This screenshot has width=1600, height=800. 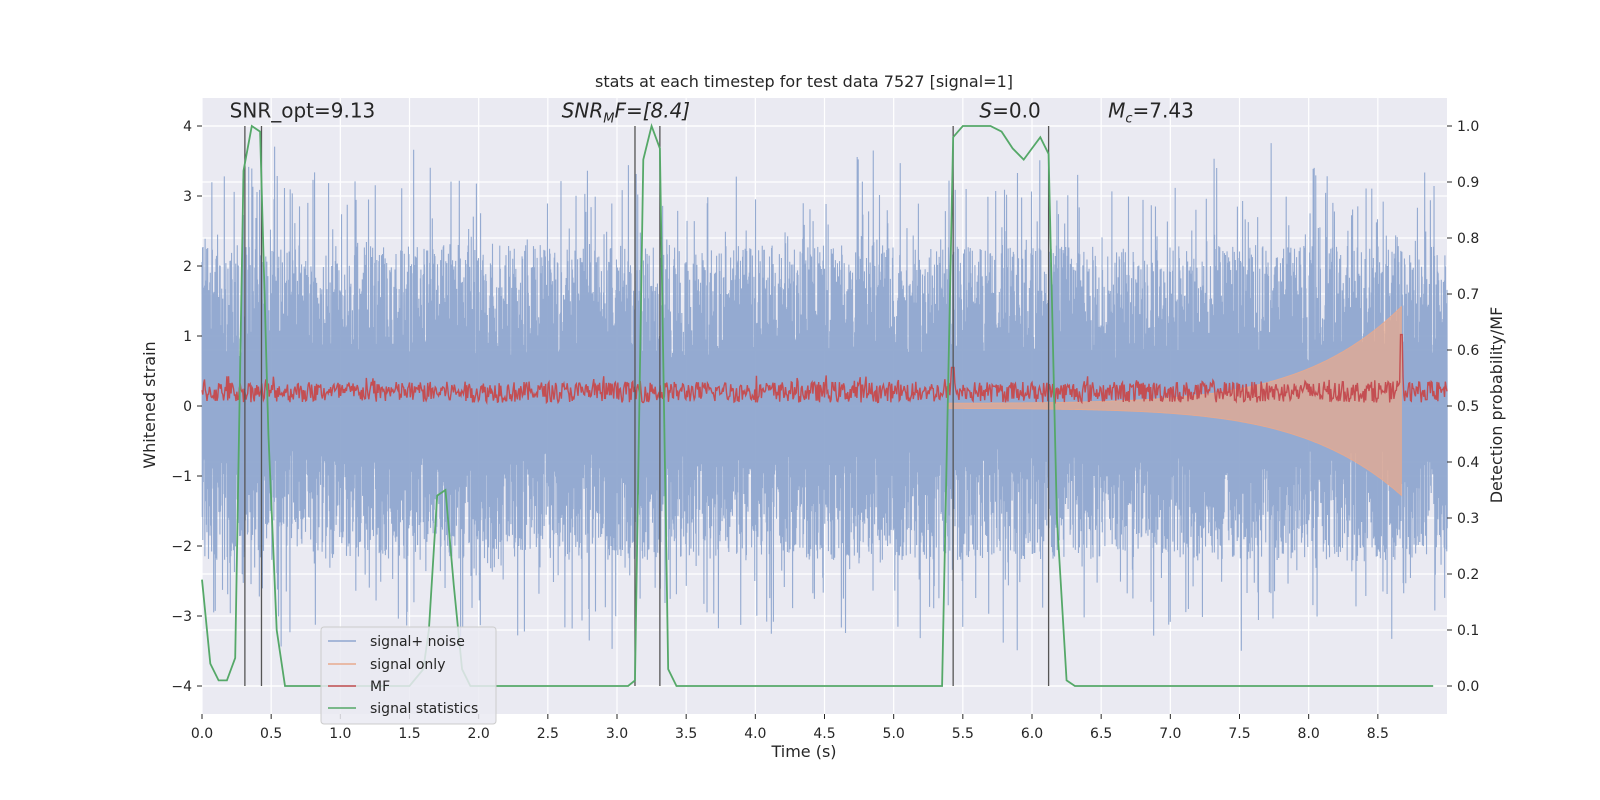 What do you see at coordinates (824, 369) in the screenshot?
I see `series-mf-line` at bounding box center [824, 369].